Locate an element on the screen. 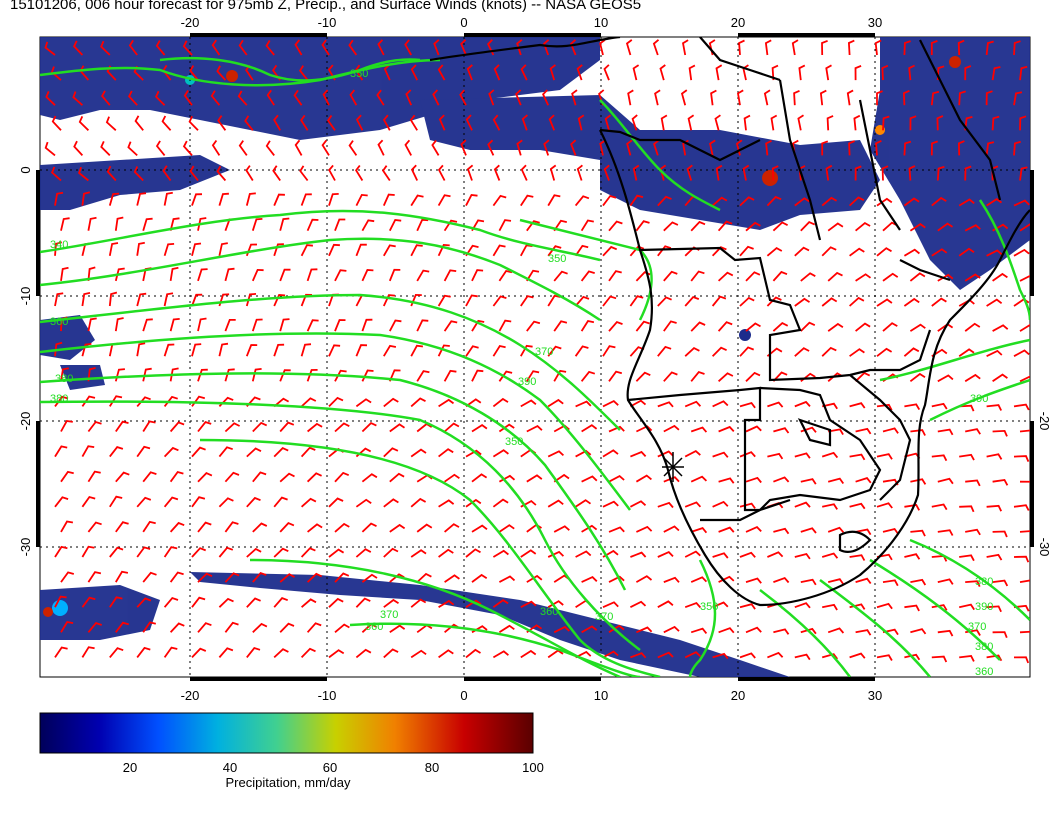  contour-line is located at coordinates (495, 649).